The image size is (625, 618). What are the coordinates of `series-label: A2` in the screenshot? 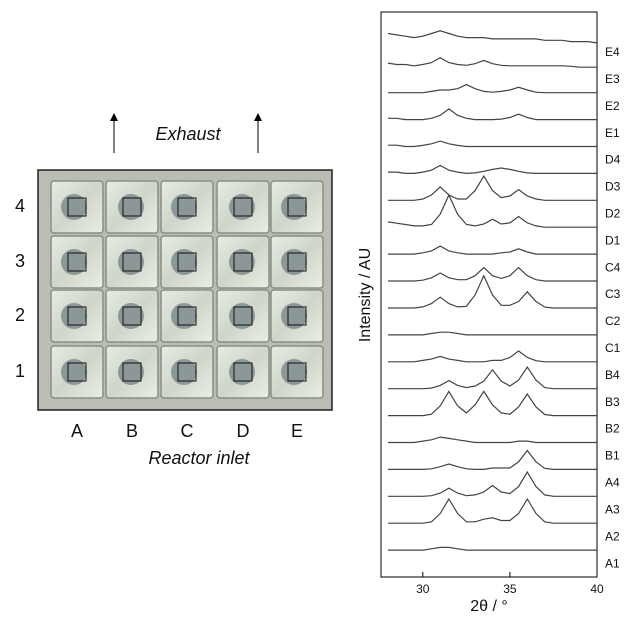 It's located at (612, 536).